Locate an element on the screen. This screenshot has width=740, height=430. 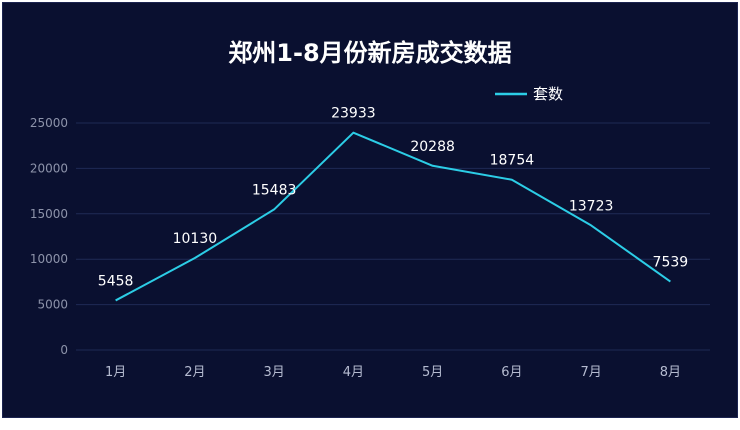
x-tick-label: 4月 is located at coordinates (353, 372).